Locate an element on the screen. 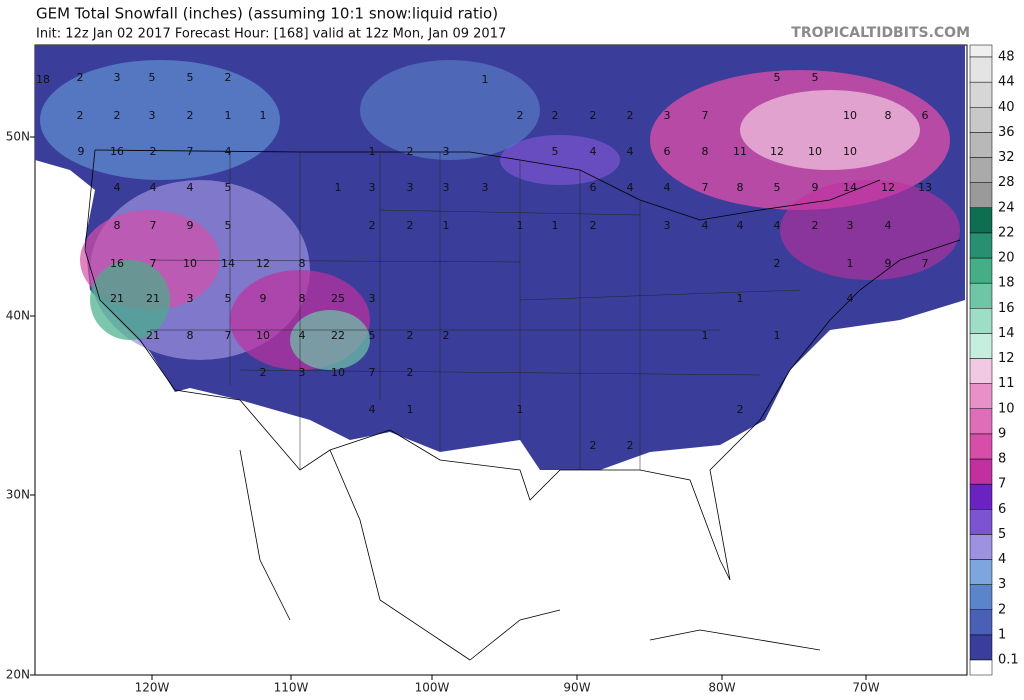  colorbar-label: 11 is located at coordinates (1006, 383).